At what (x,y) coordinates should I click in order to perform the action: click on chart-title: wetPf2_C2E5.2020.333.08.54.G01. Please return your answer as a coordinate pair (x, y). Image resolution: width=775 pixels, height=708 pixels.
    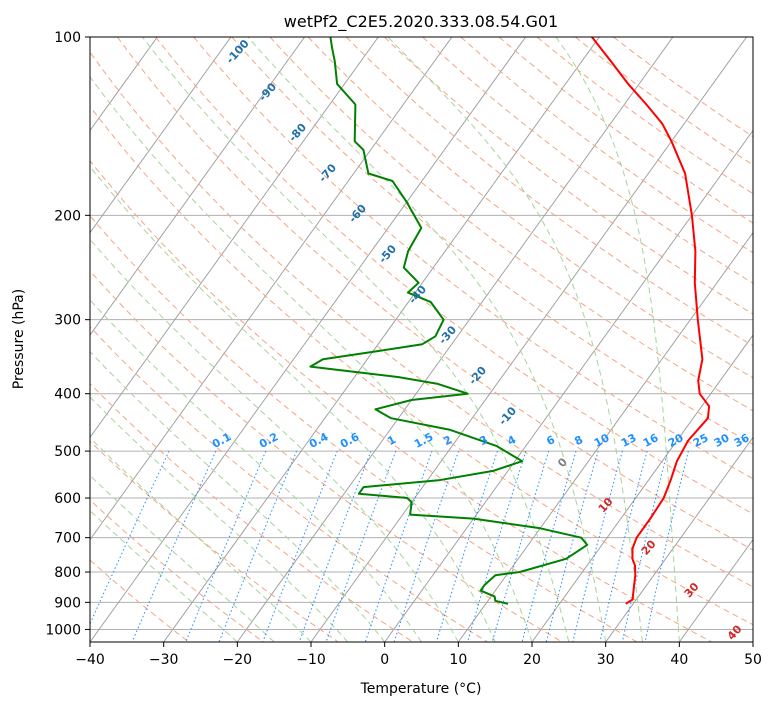
    Looking at the image, I should click on (421, 22).